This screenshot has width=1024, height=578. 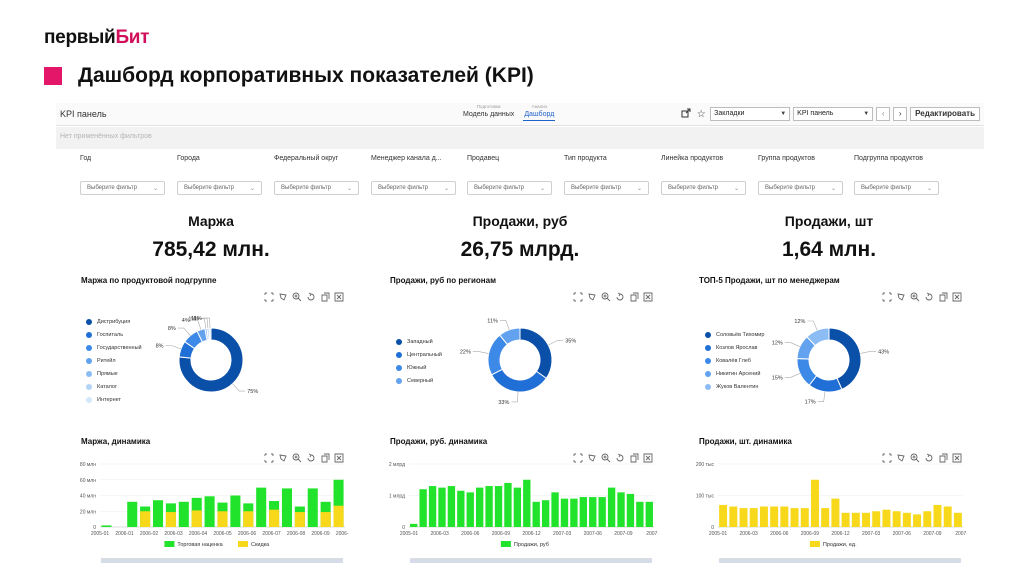 What do you see at coordinates (114, 386) in the screenshot?
I see `legend-item: Каталог` at bounding box center [114, 386].